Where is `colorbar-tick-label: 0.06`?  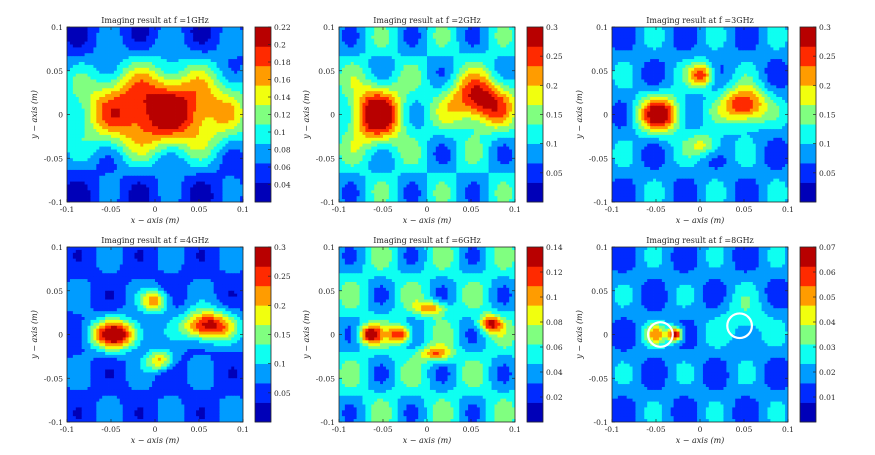 colorbar-tick-label: 0.06 is located at coordinates (282, 167).